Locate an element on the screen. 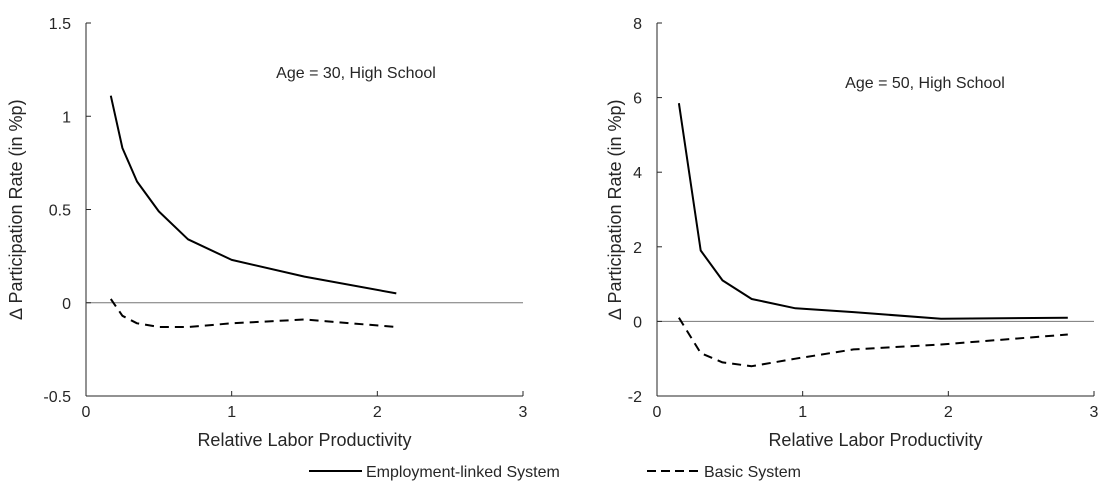  chart-annotation: Age = 30, High School is located at coordinates (356, 73).